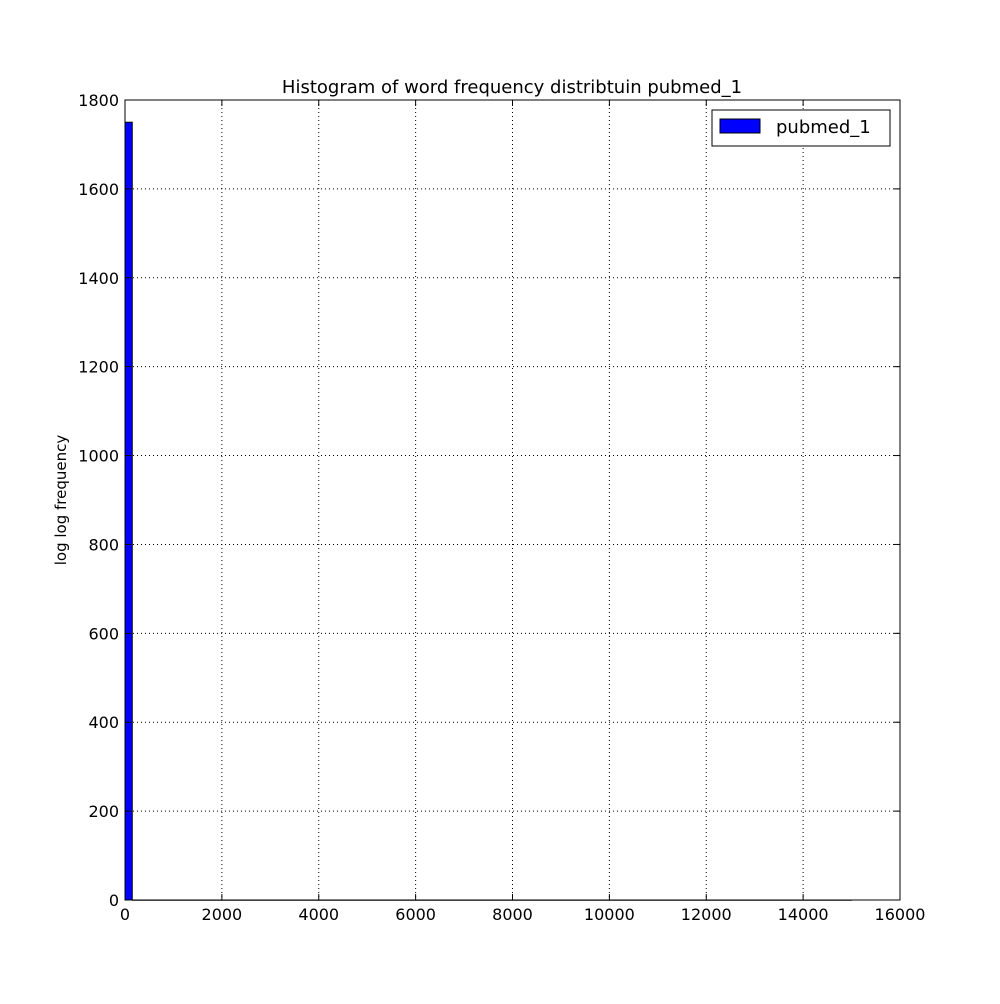 The width and height of the screenshot is (1000, 1004). What do you see at coordinates (512, 914) in the screenshot?
I see `x-tick-label: 8000` at bounding box center [512, 914].